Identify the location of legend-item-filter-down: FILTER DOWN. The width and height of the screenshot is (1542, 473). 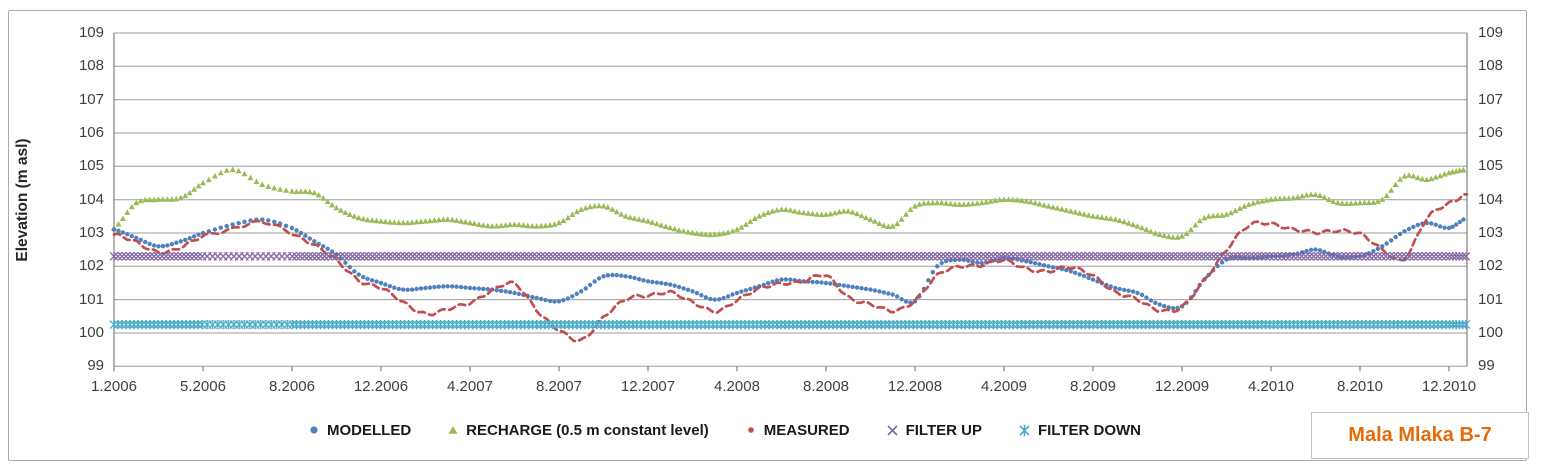
(1079, 430).